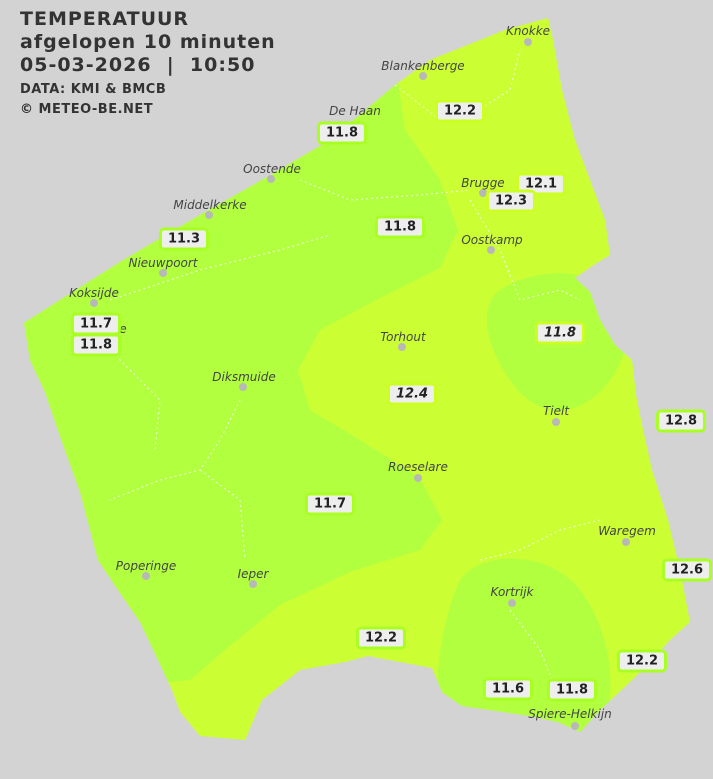 The height and width of the screenshot is (779, 713). Describe the element at coordinates (511, 201) in the screenshot. I see `temperature-value: 12.3` at that location.